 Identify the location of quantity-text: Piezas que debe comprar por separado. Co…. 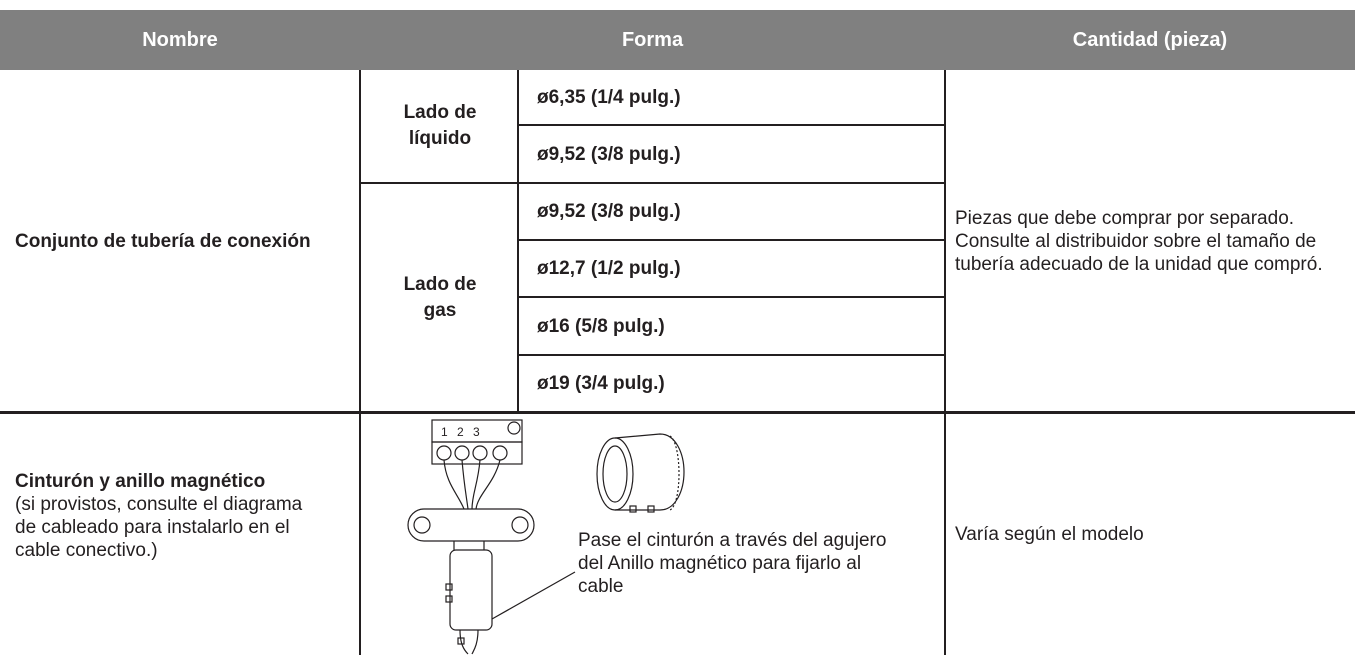
(1139, 241).